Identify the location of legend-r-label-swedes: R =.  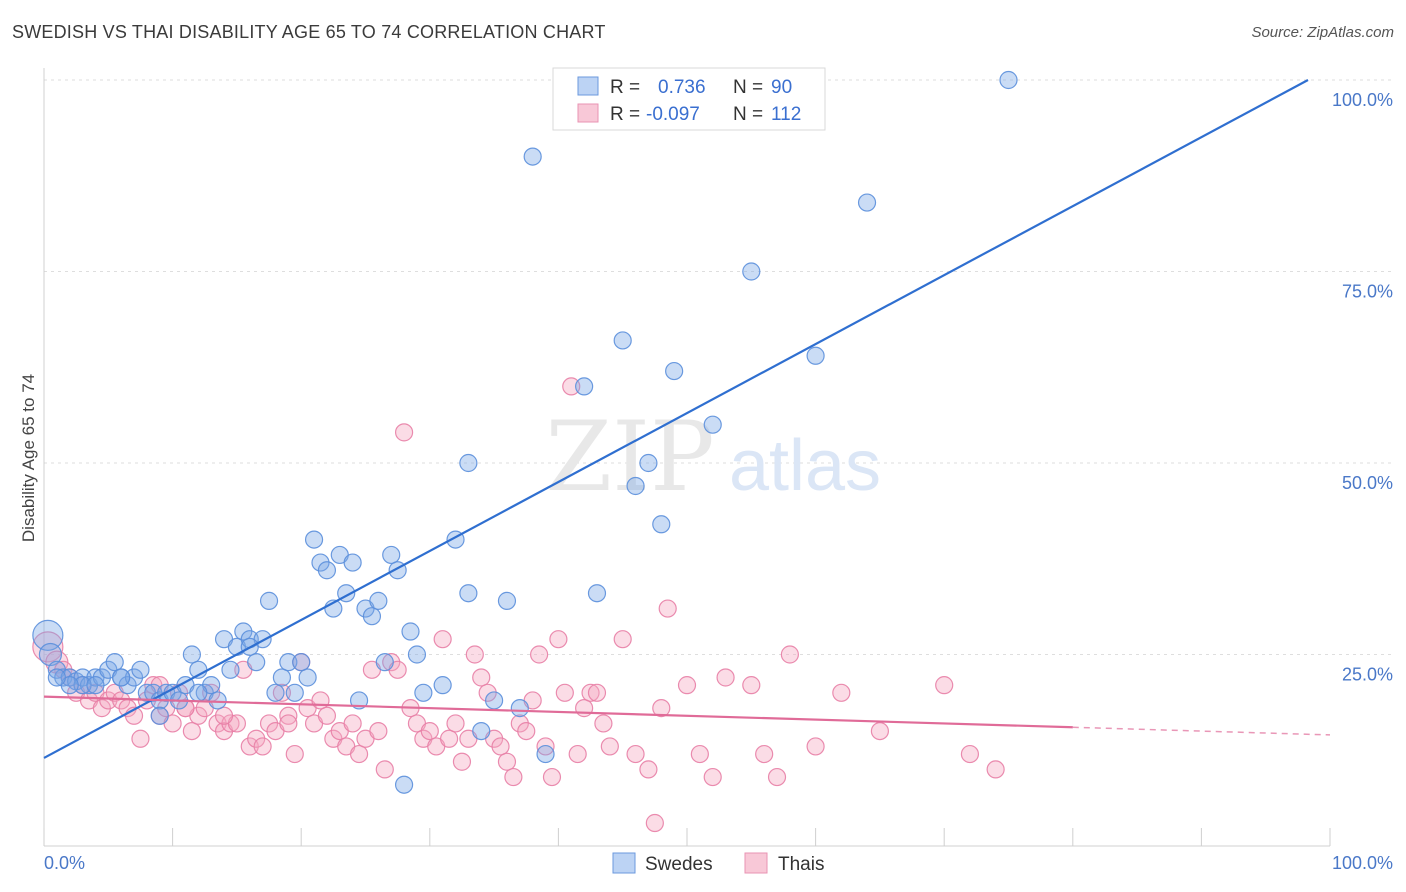
(625, 87).